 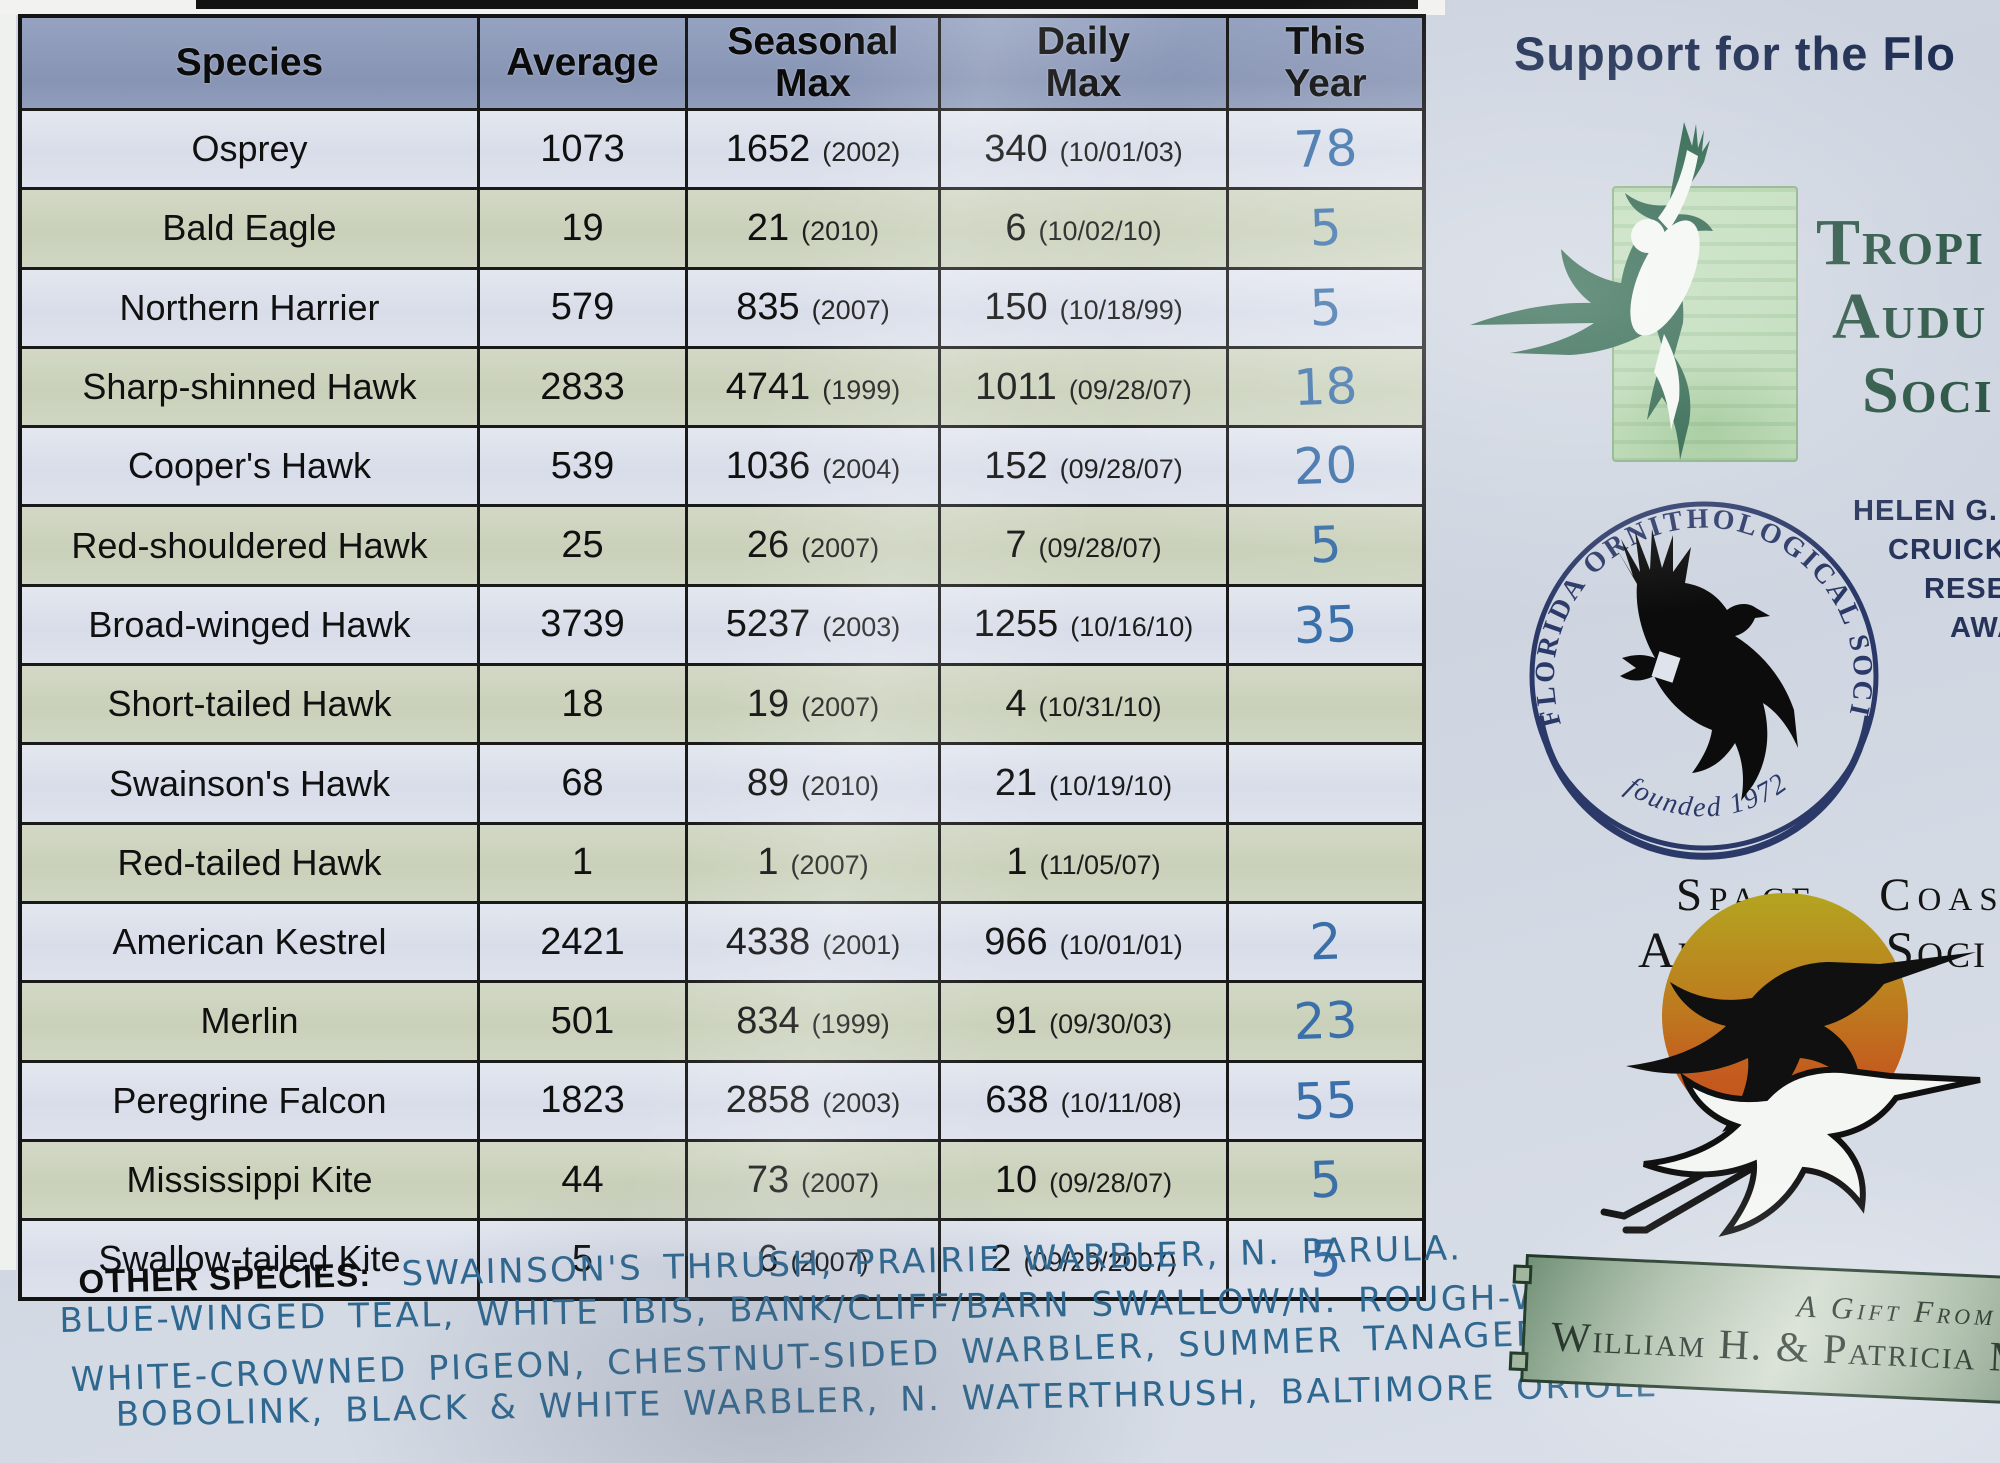 I want to click on seasonal-max-value: 89, so click(x=768, y=783).